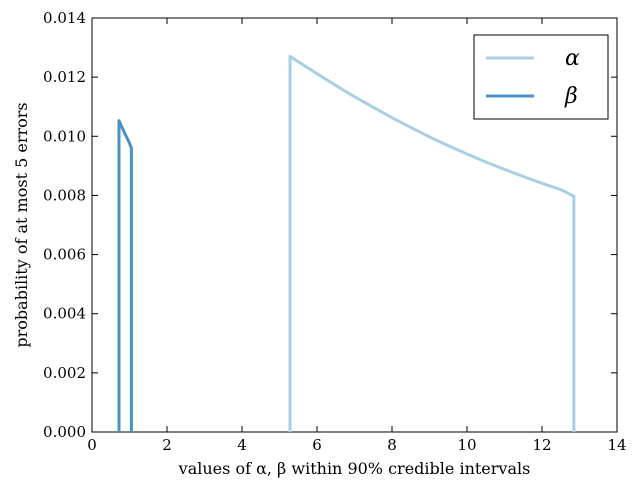 Image resolution: width=636 pixels, height=492 pixels. I want to click on y-tick-label: 0.006, so click(64, 255).